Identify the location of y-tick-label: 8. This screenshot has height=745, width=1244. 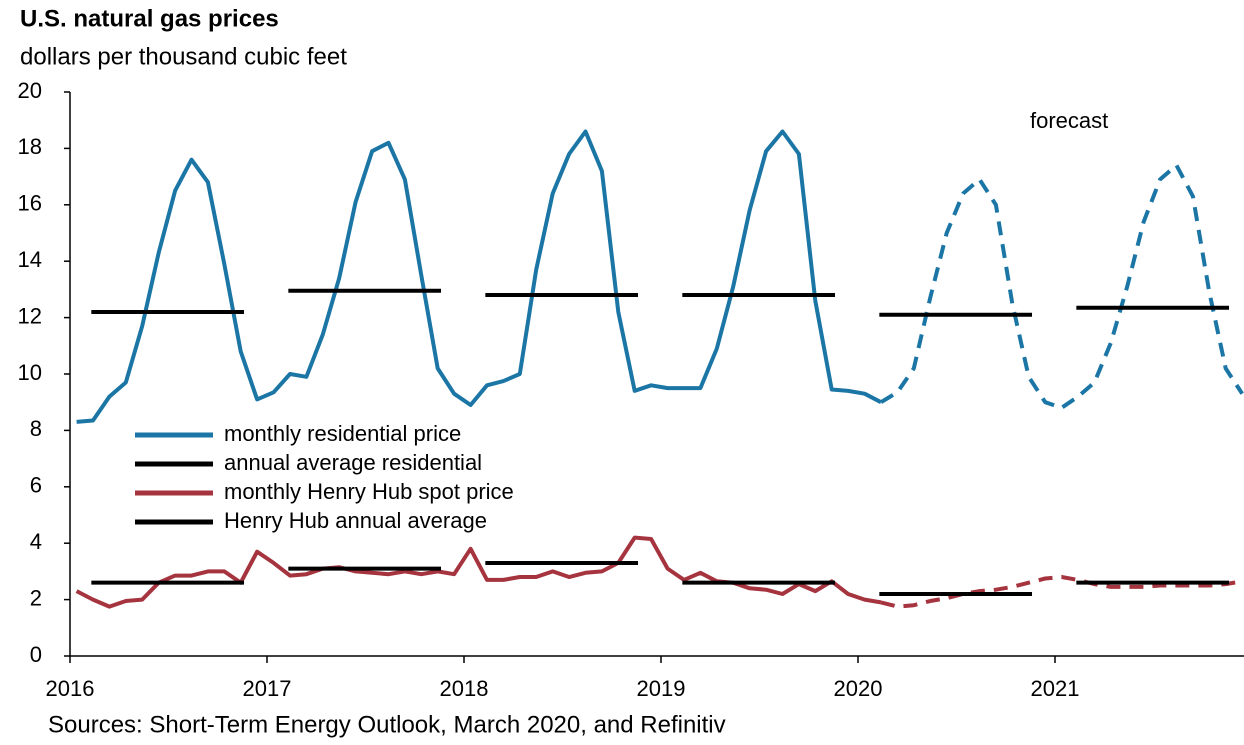
(36, 428).